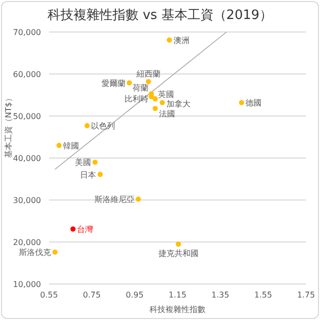 The height and width of the screenshot is (320, 320). I want to click on x-tick-label: 0.55, so click(49, 295).